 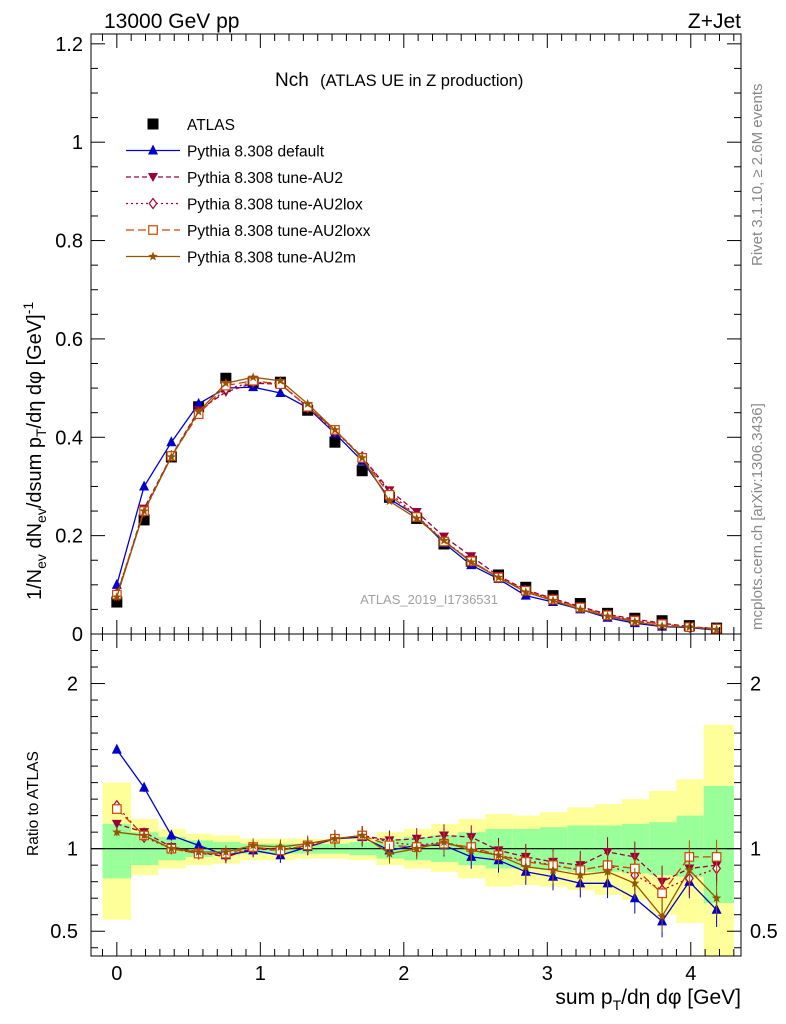 I want to click on chart-title-main: Nch, so click(x=292, y=80).